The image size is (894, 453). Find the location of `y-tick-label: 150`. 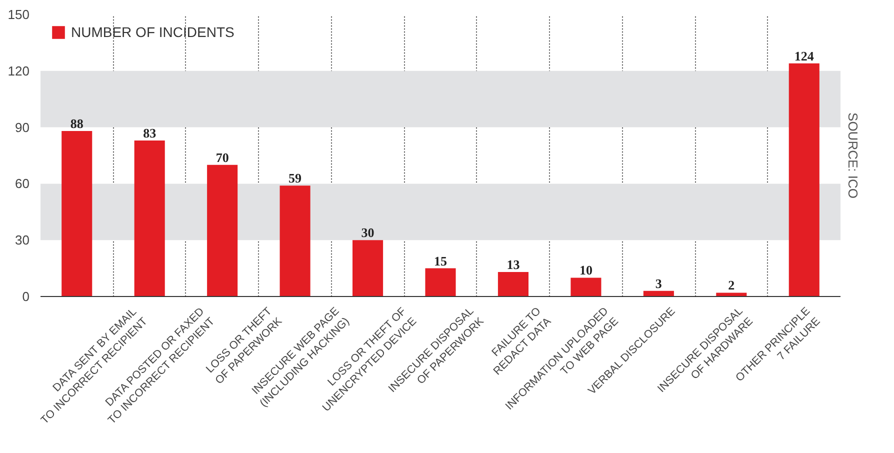

y-tick-label: 150 is located at coordinates (19, 14).